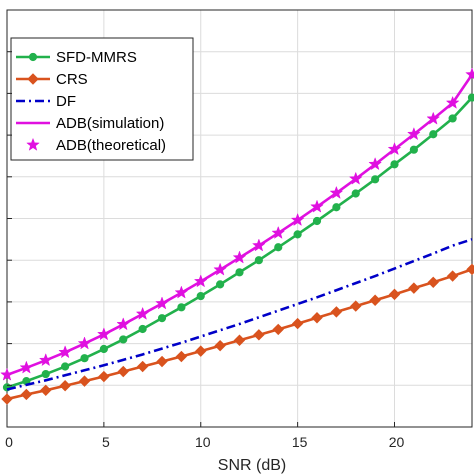 This screenshot has width=474, height=474. What do you see at coordinates (252, 465) in the screenshot?
I see `x-axis-label: SNR (dB)` at bounding box center [252, 465].